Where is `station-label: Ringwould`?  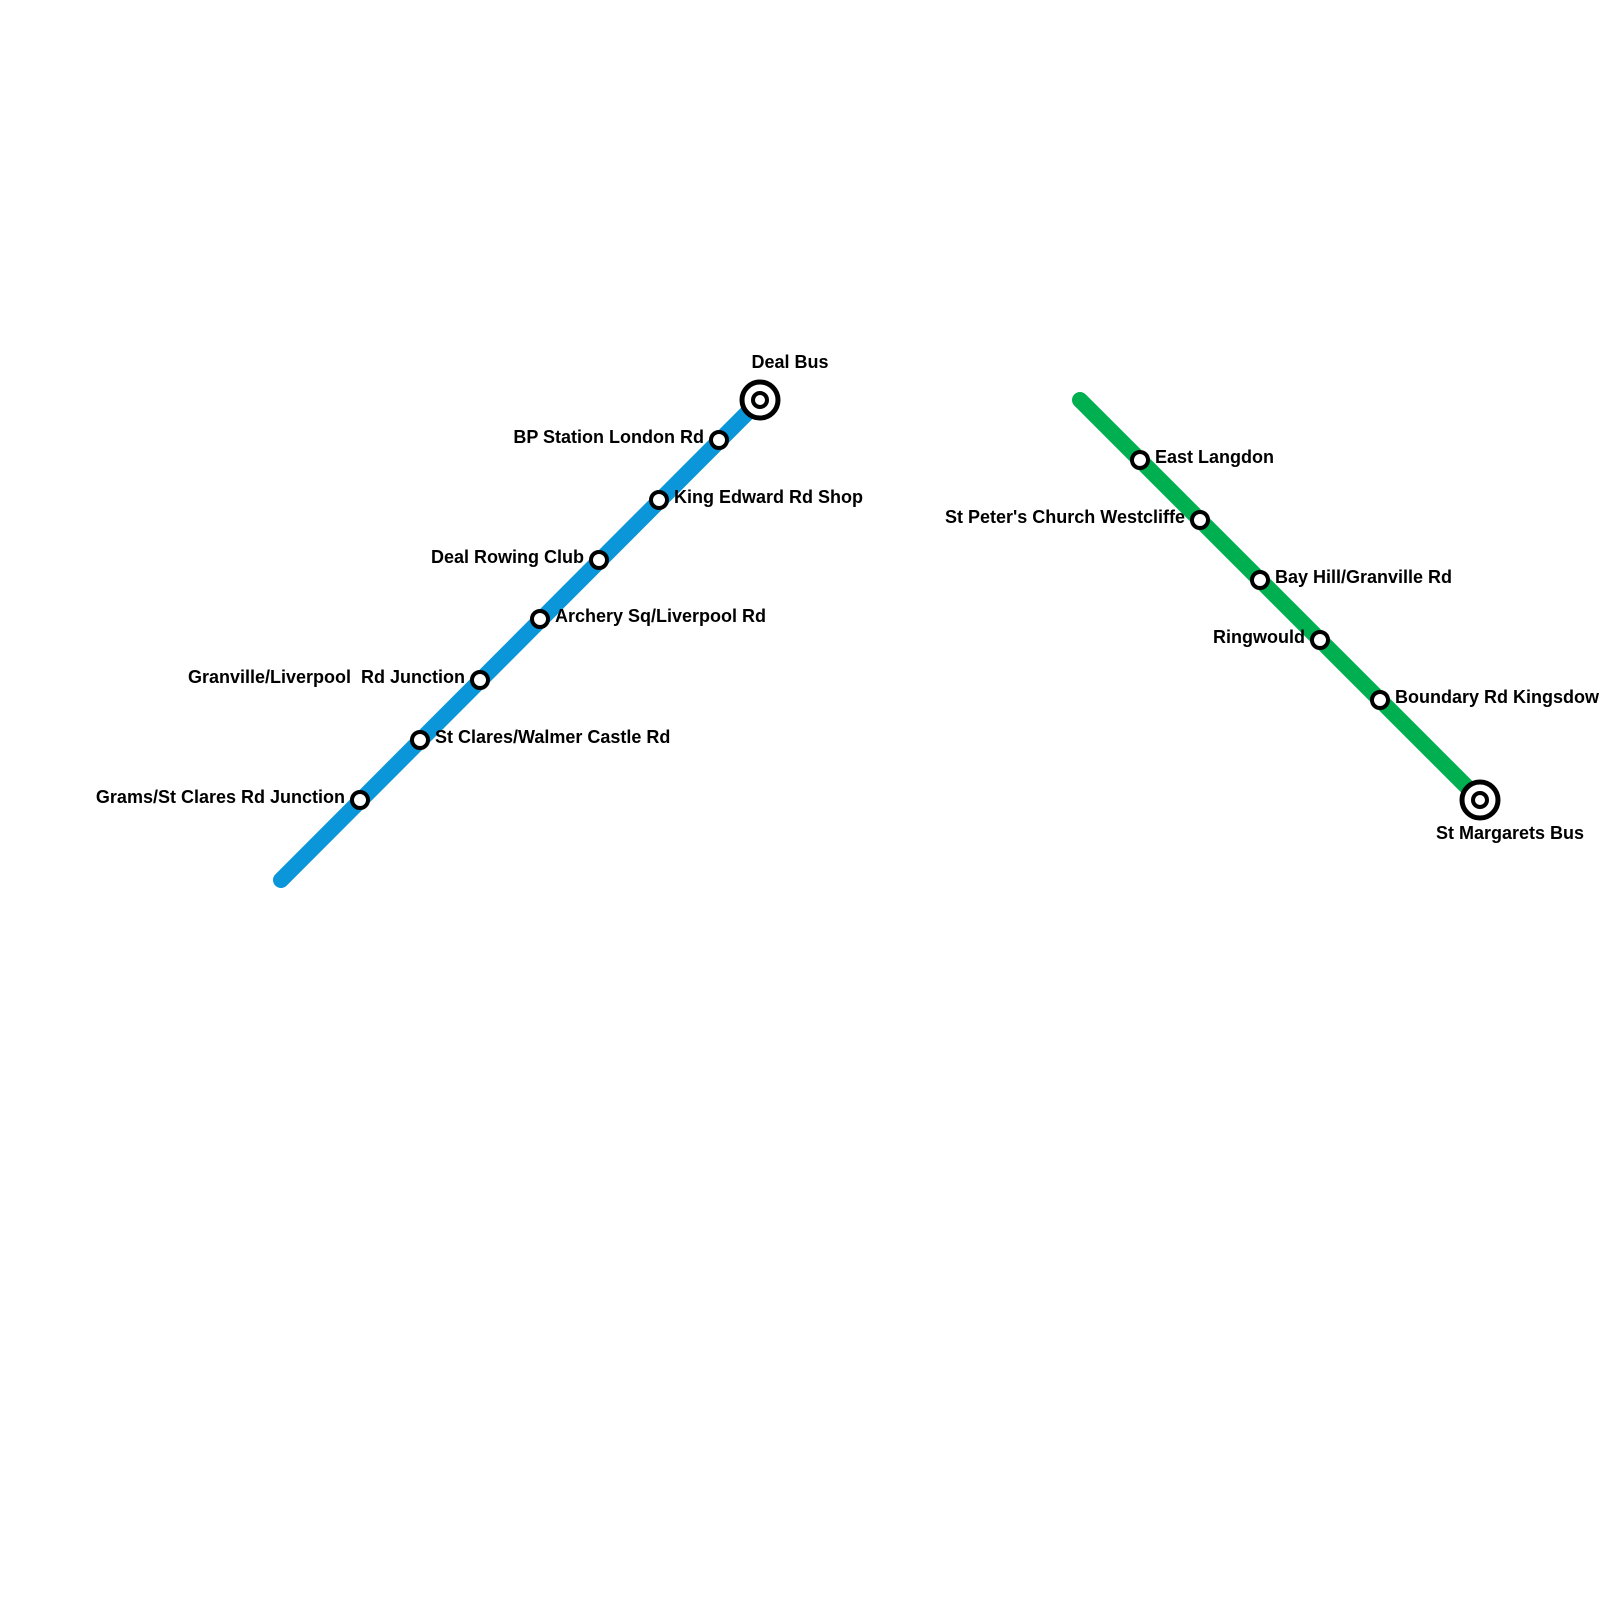
station-label: Ringwould is located at coordinates (1259, 637).